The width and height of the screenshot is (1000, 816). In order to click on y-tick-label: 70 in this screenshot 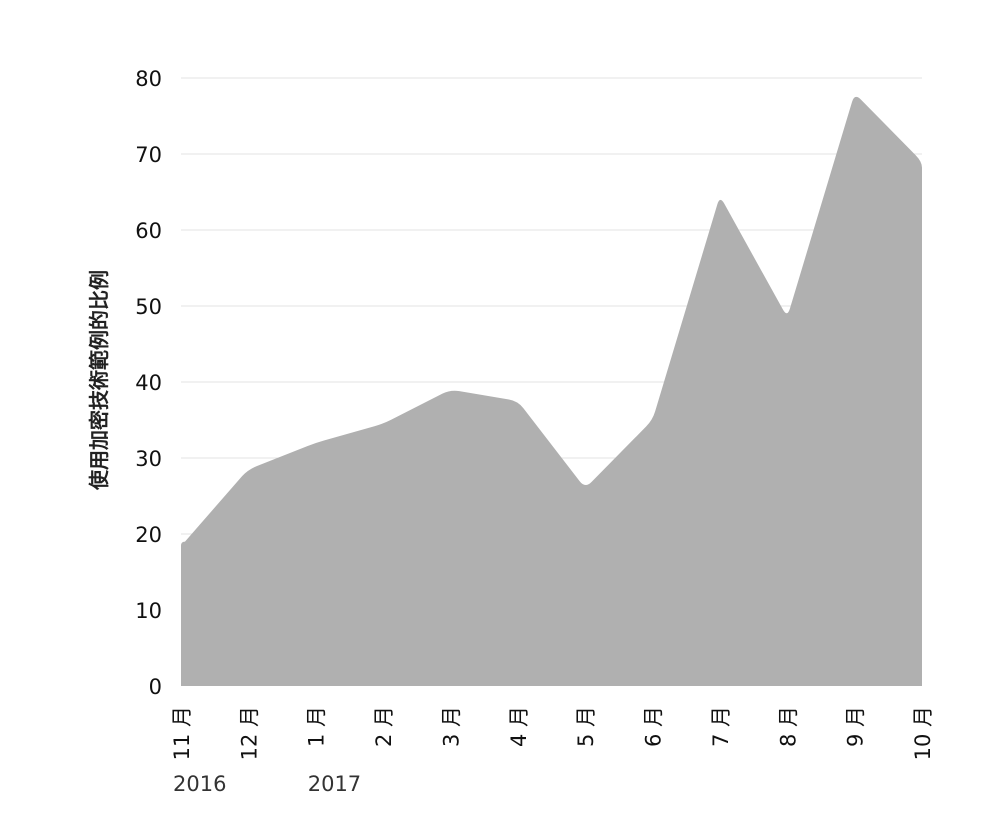, I will do `click(148, 155)`.